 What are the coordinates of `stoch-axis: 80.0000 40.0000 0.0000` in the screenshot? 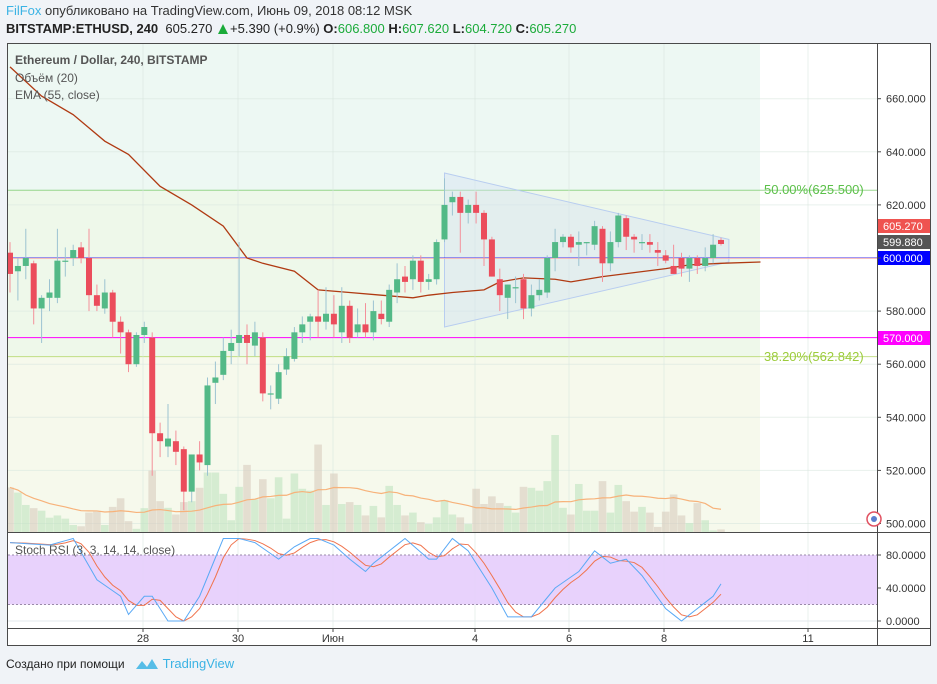 It's located at (901, 589).